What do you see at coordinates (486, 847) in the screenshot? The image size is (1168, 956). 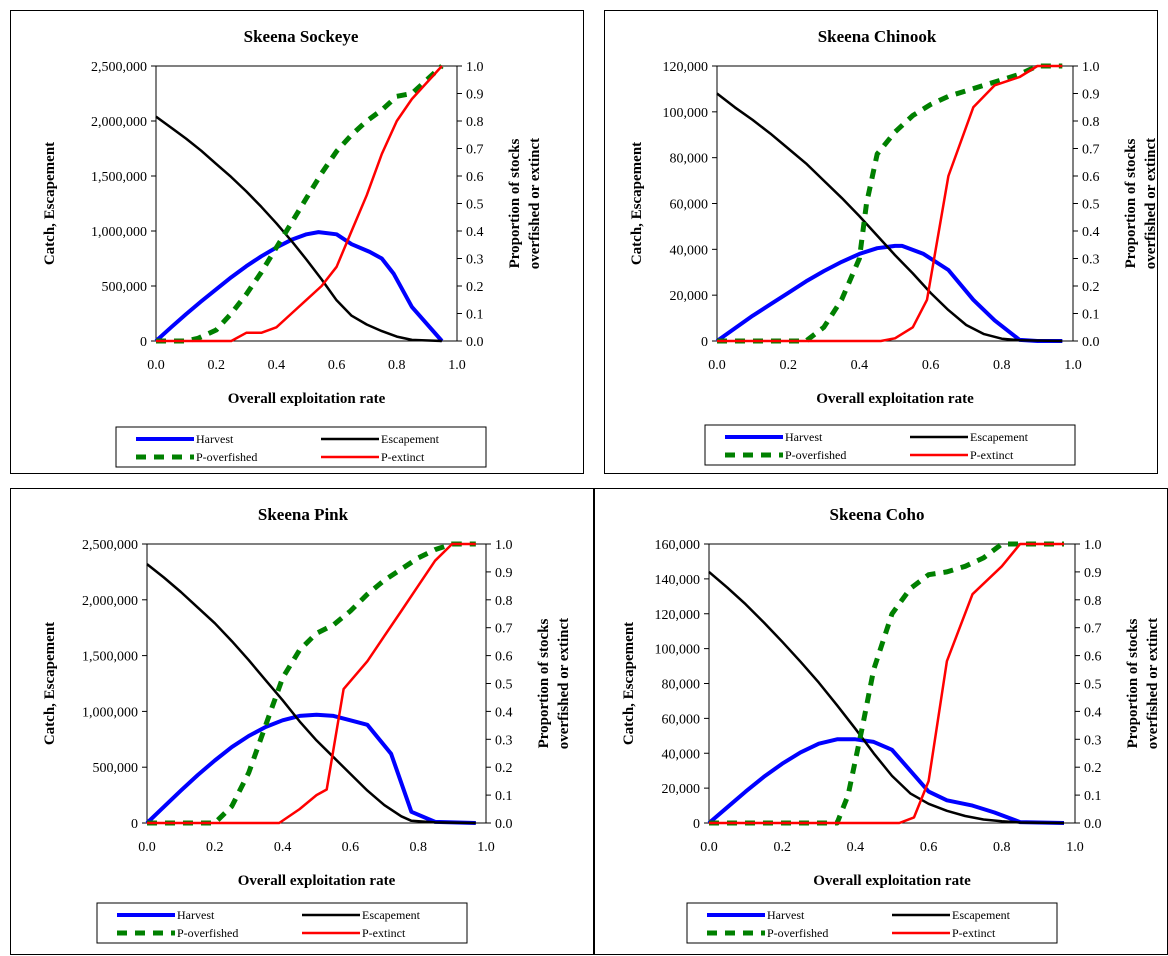 I see `x-tick-label: 1.0` at bounding box center [486, 847].